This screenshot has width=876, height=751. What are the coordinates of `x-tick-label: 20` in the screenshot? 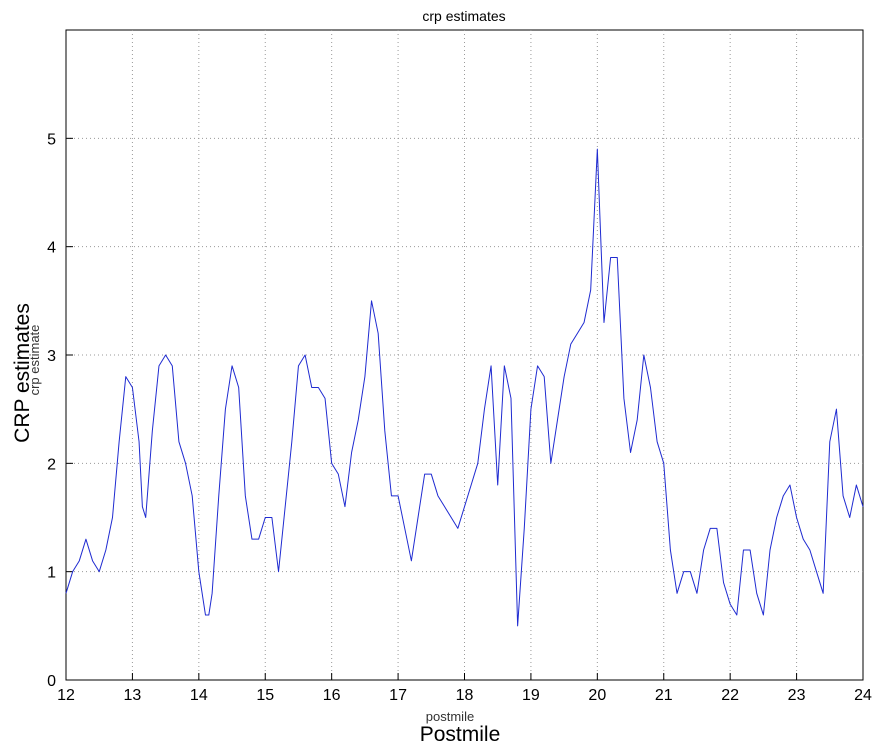 It's located at (597, 695).